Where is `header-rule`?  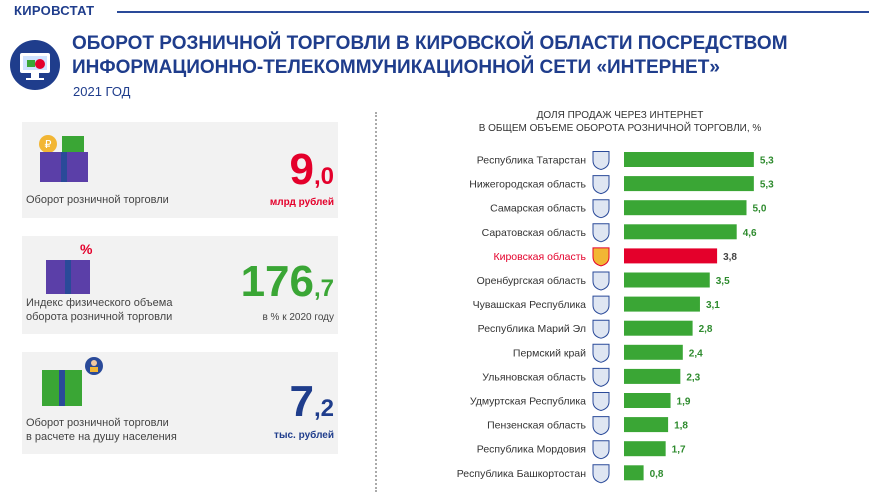
header-rule is located at coordinates (493, 12).